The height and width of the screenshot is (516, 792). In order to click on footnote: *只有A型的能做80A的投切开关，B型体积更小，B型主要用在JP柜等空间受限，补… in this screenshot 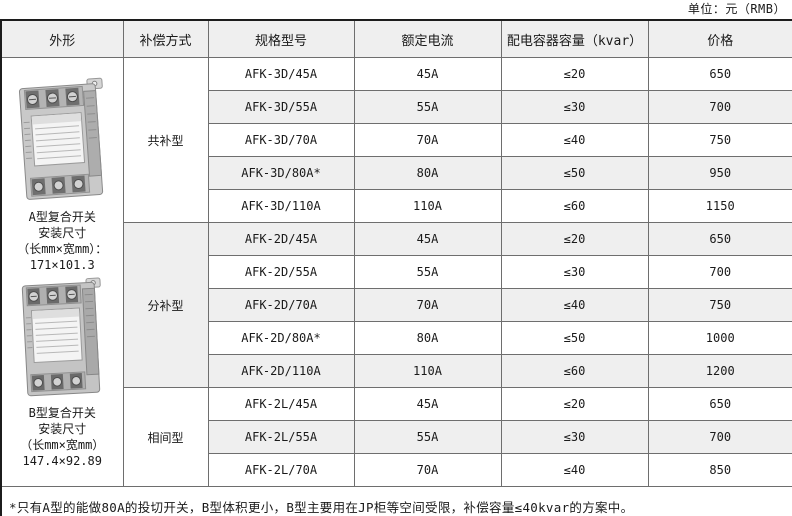, I will do `click(396, 501)`.